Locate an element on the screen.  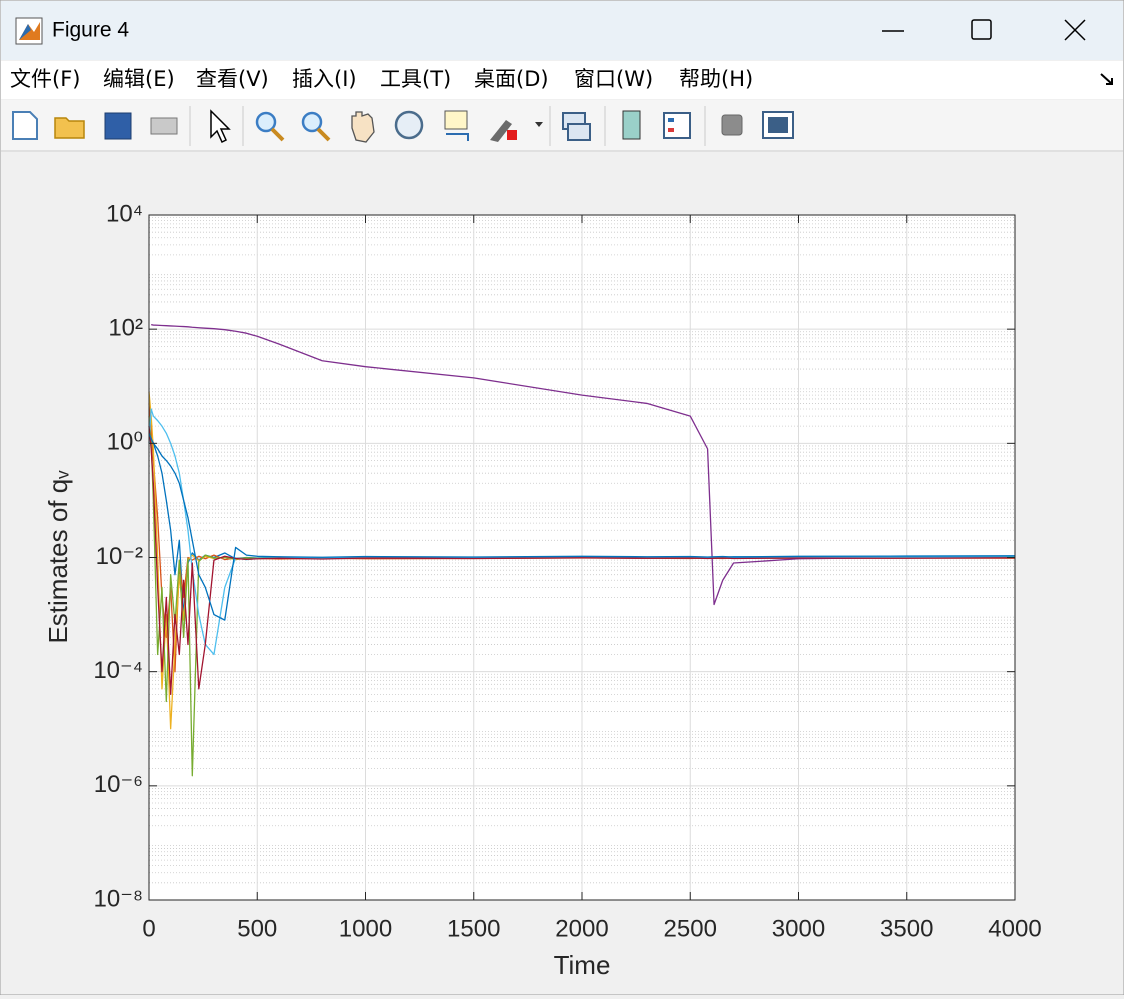
link-button is located at coordinates (576, 126).